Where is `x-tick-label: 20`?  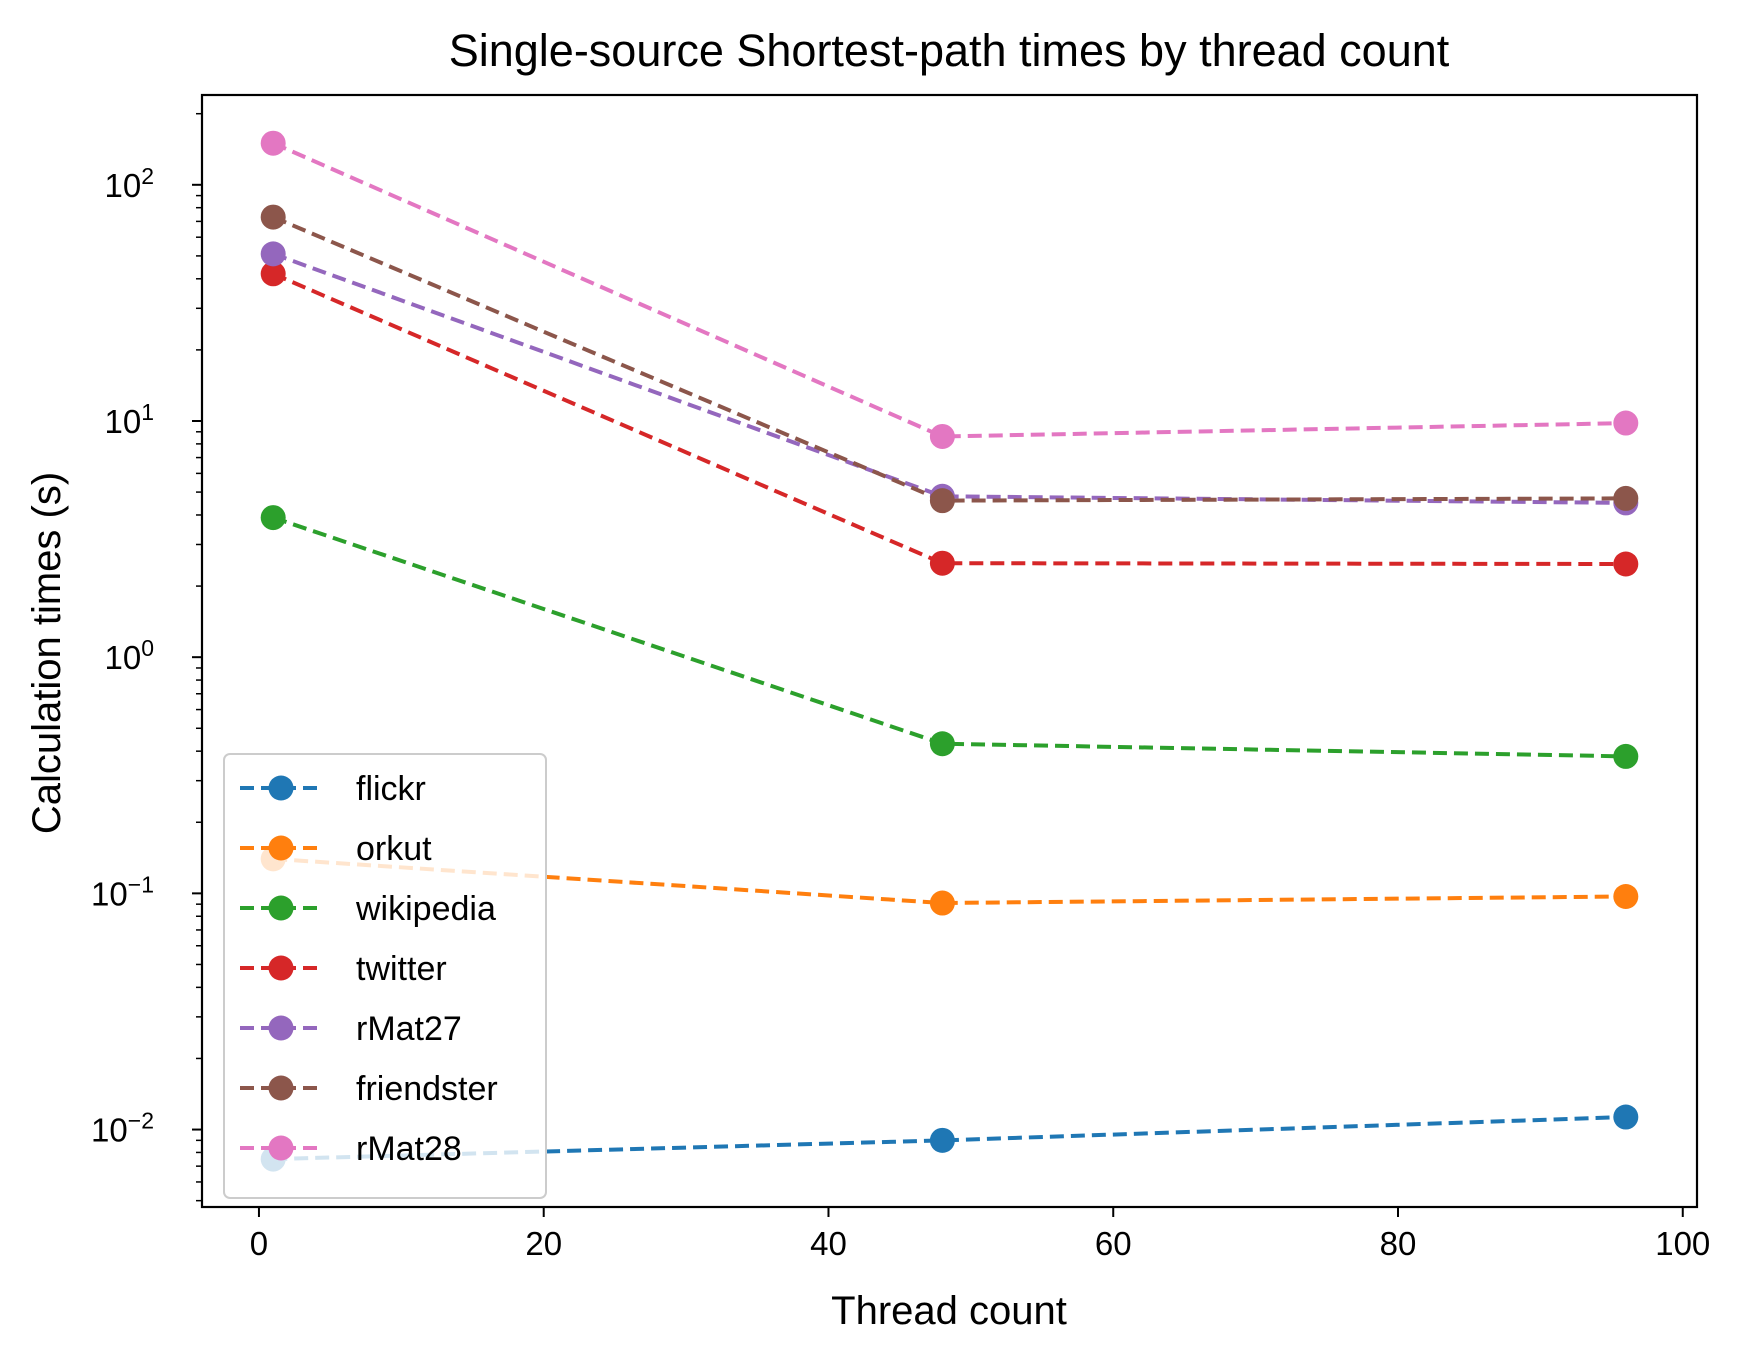
x-tick-label: 20 is located at coordinates (543, 1243).